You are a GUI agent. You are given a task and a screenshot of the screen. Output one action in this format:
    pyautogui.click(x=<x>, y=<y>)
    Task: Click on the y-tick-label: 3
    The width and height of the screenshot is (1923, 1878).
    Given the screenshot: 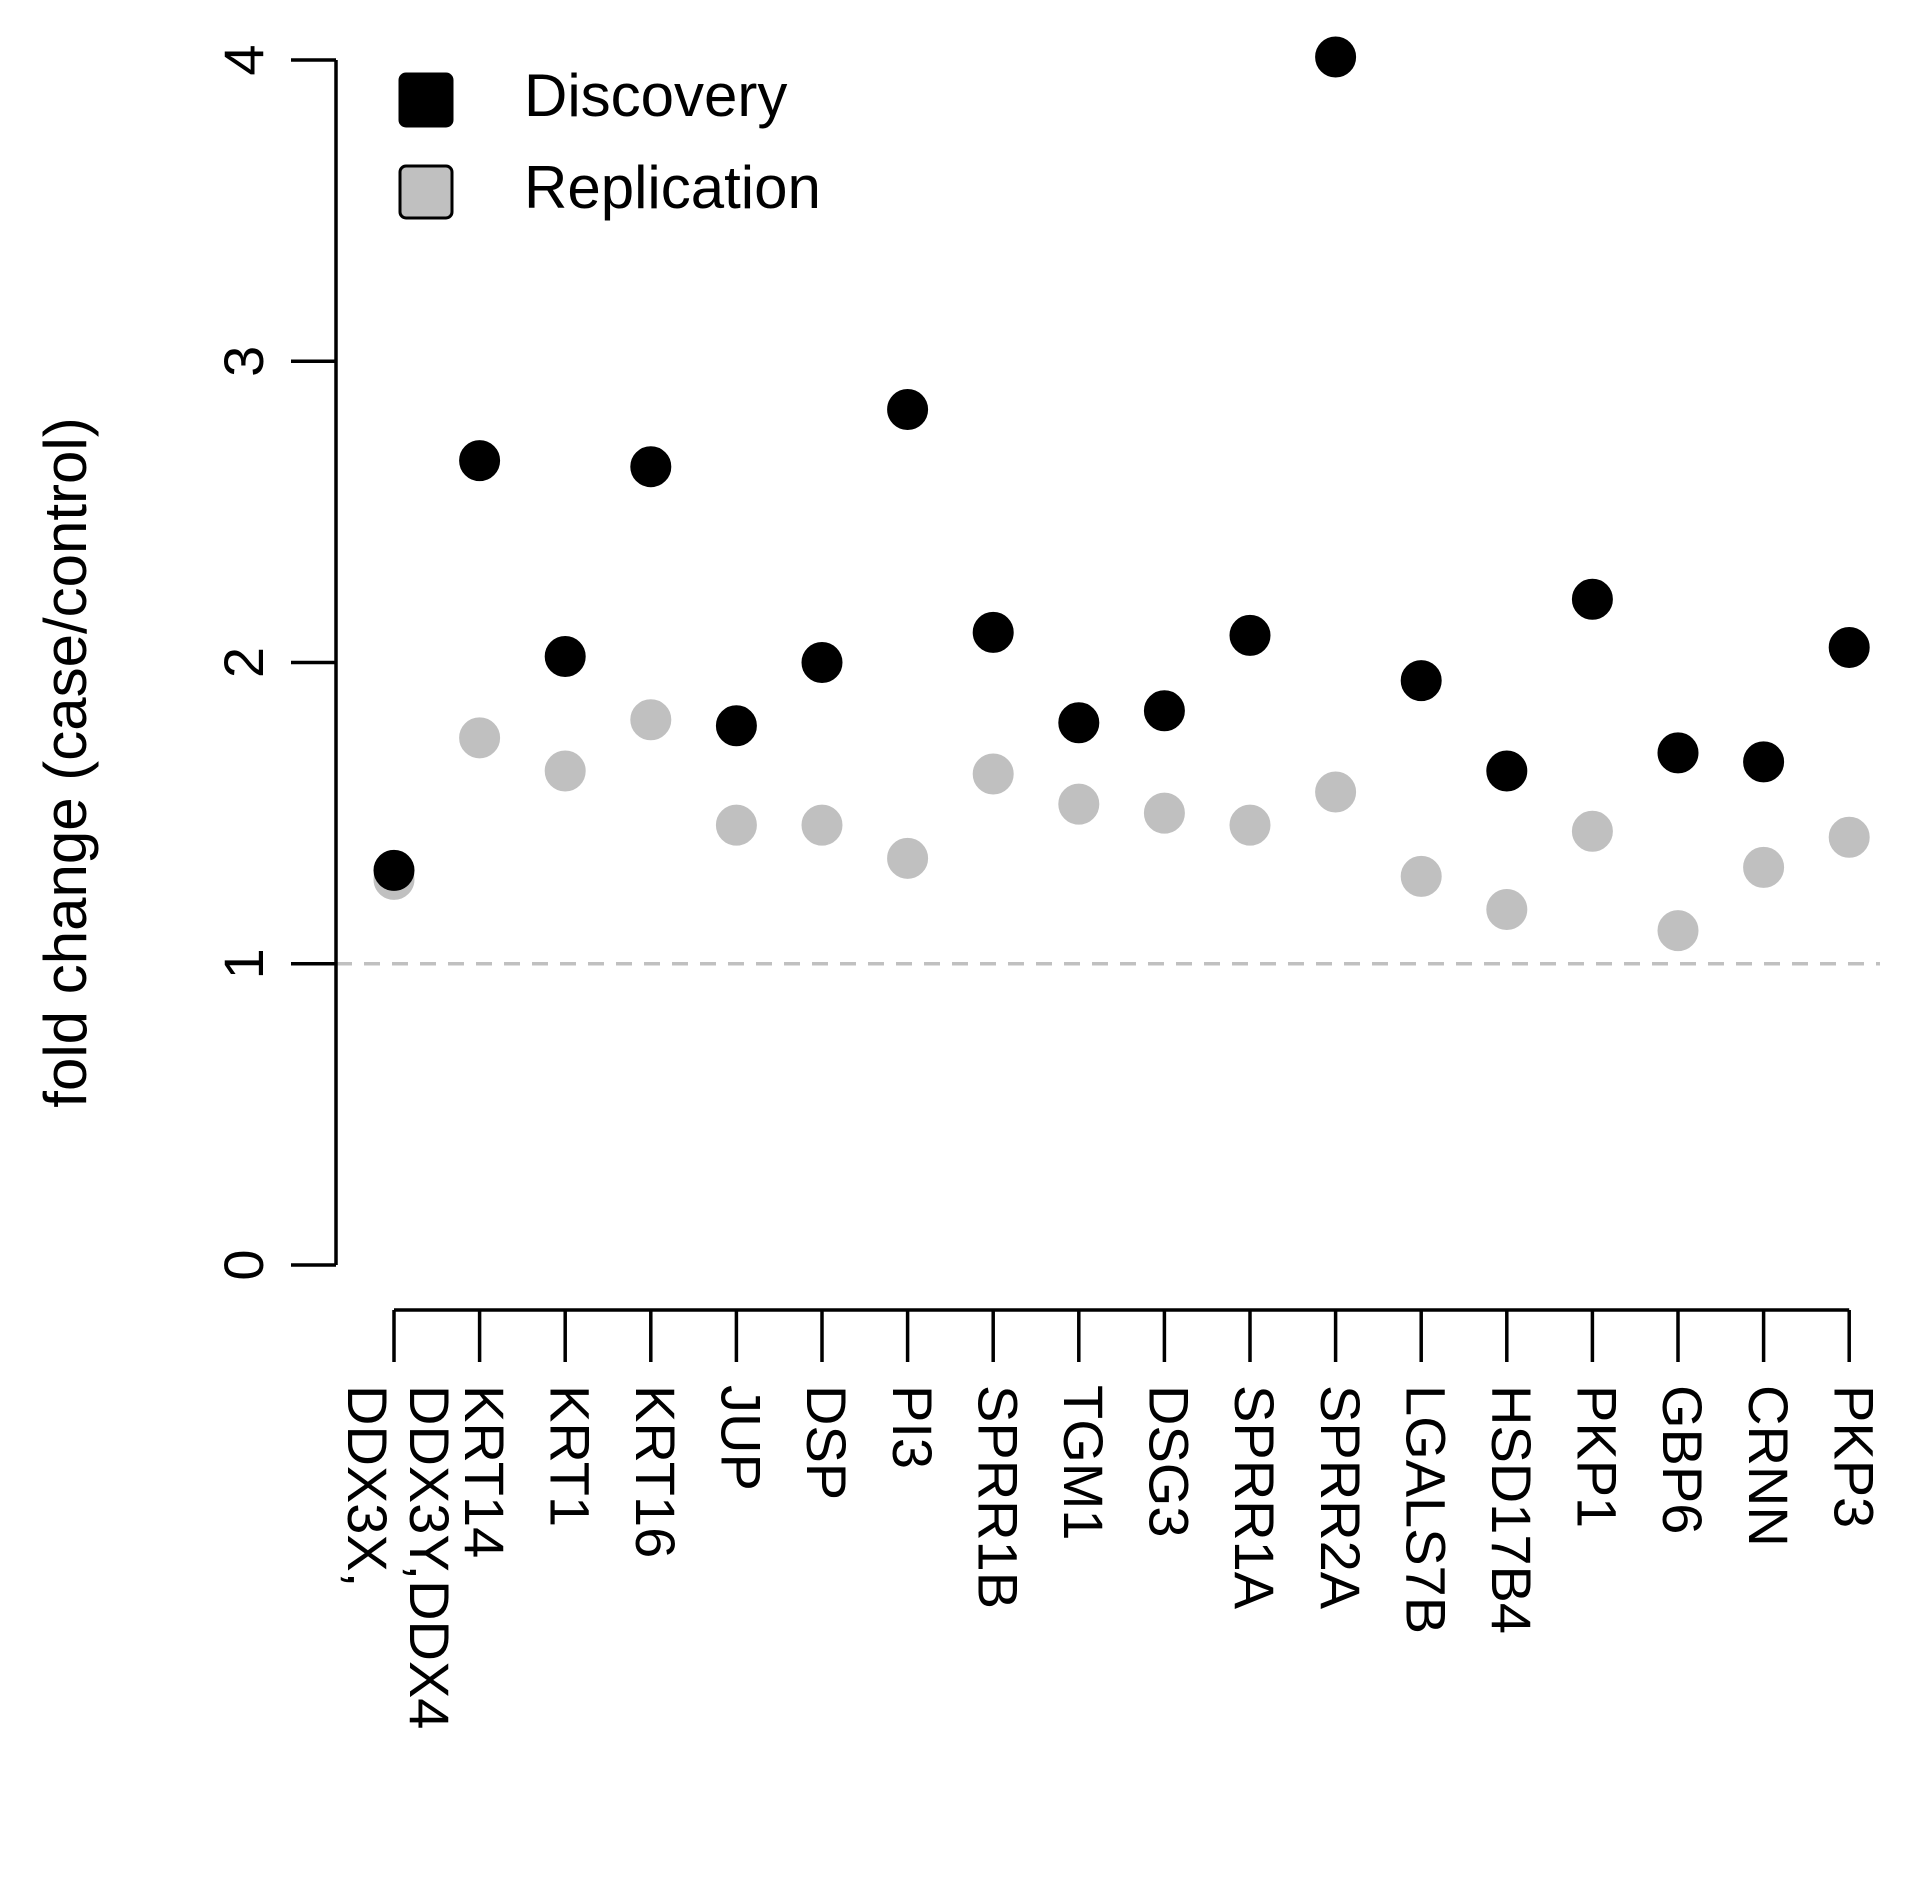 What is the action you would take?
    pyautogui.click(x=243, y=361)
    